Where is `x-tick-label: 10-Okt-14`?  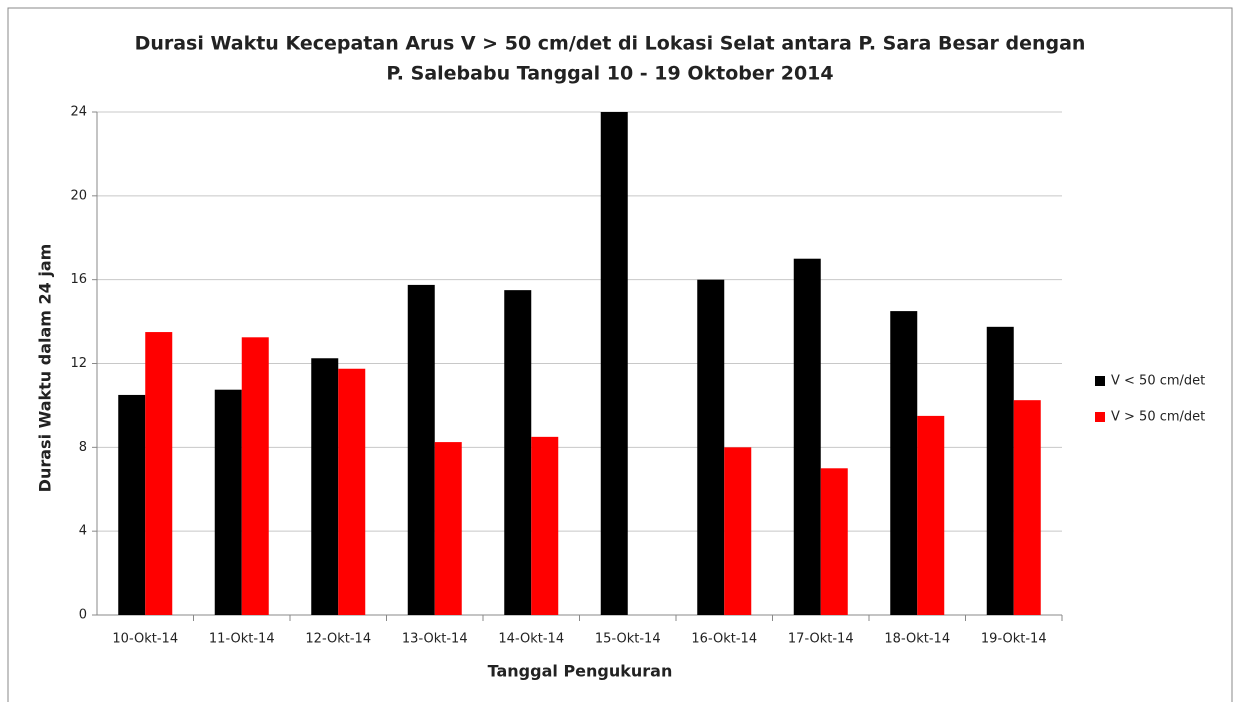
x-tick-label: 10-Okt-14 is located at coordinates (145, 639).